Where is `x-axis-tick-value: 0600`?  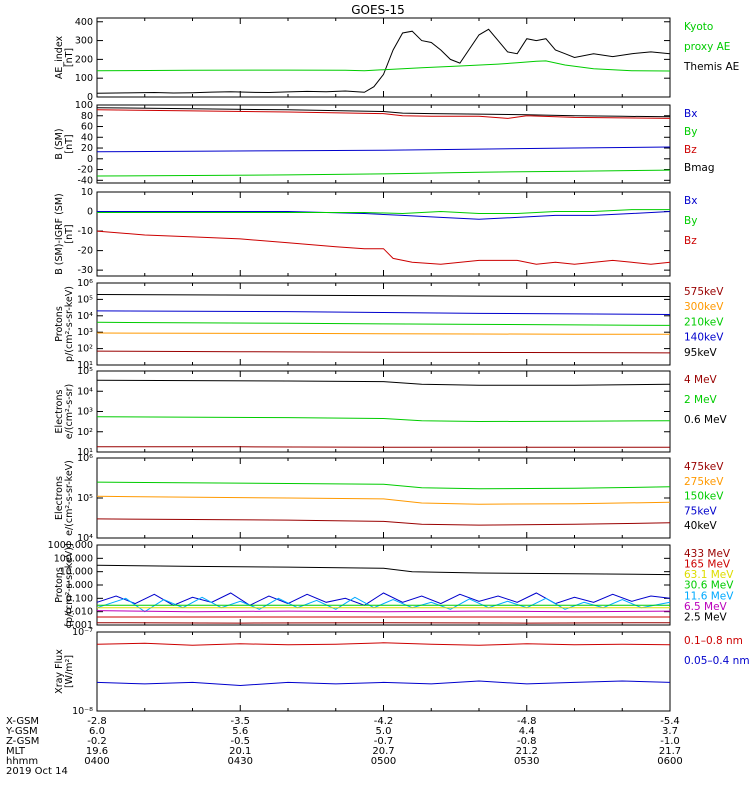
x-axis-tick-value: 0600 is located at coordinates (669, 761).